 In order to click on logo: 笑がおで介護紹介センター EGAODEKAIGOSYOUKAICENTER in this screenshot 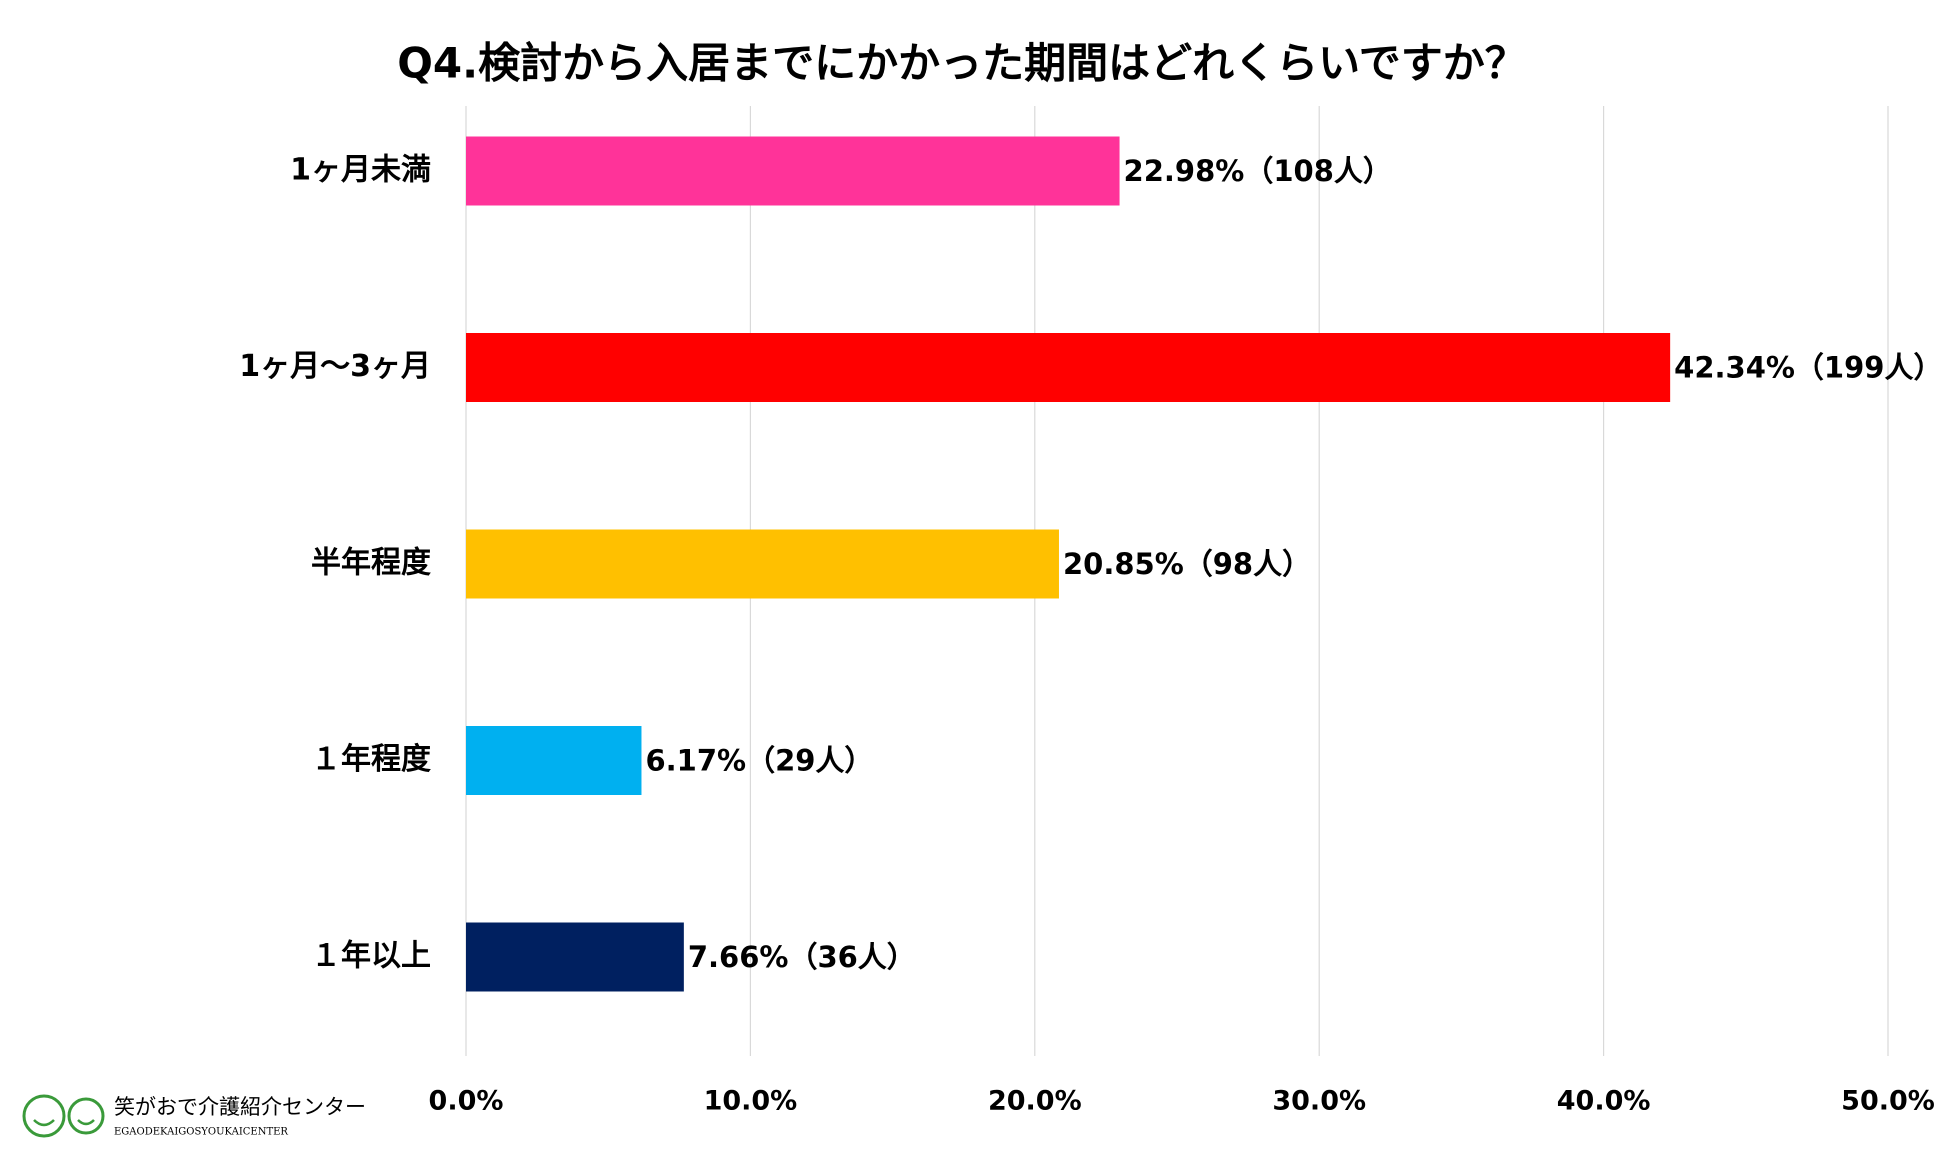, I will do `click(194, 1116)`.